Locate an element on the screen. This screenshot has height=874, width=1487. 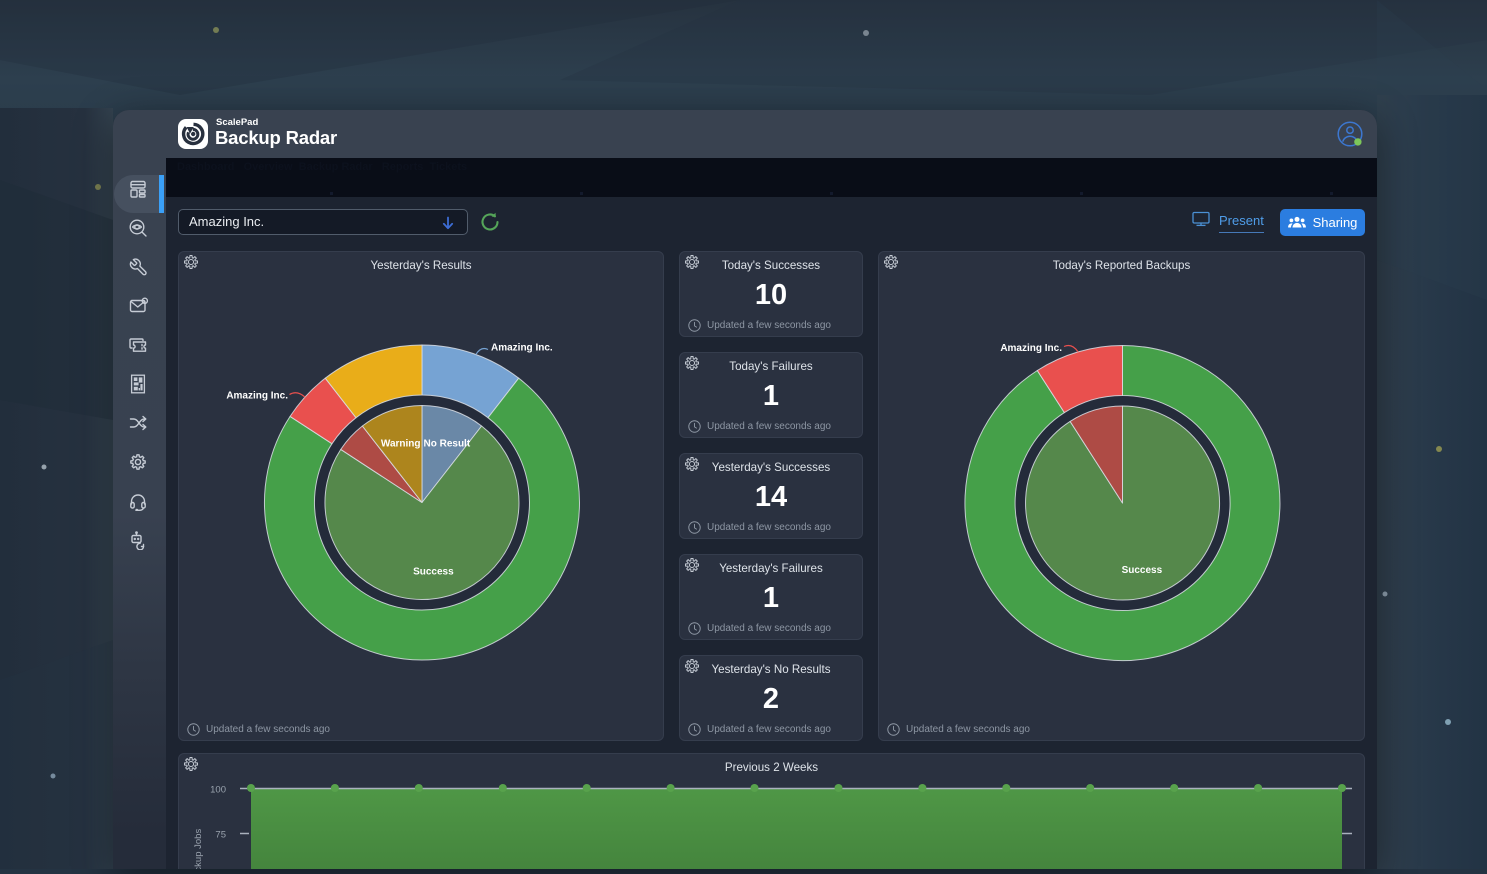
svg-text: 100 is located at coordinates (218, 790).